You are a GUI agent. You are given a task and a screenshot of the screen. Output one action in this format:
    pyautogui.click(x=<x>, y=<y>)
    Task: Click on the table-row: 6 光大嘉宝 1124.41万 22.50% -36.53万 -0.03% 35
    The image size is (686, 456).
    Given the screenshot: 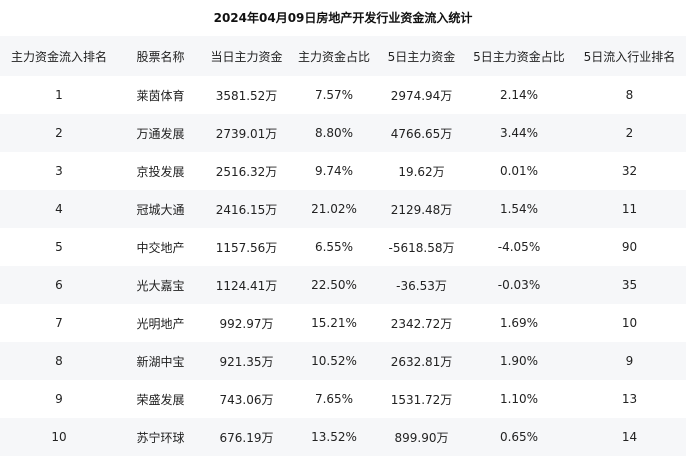 What is the action you would take?
    pyautogui.click(x=343, y=285)
    